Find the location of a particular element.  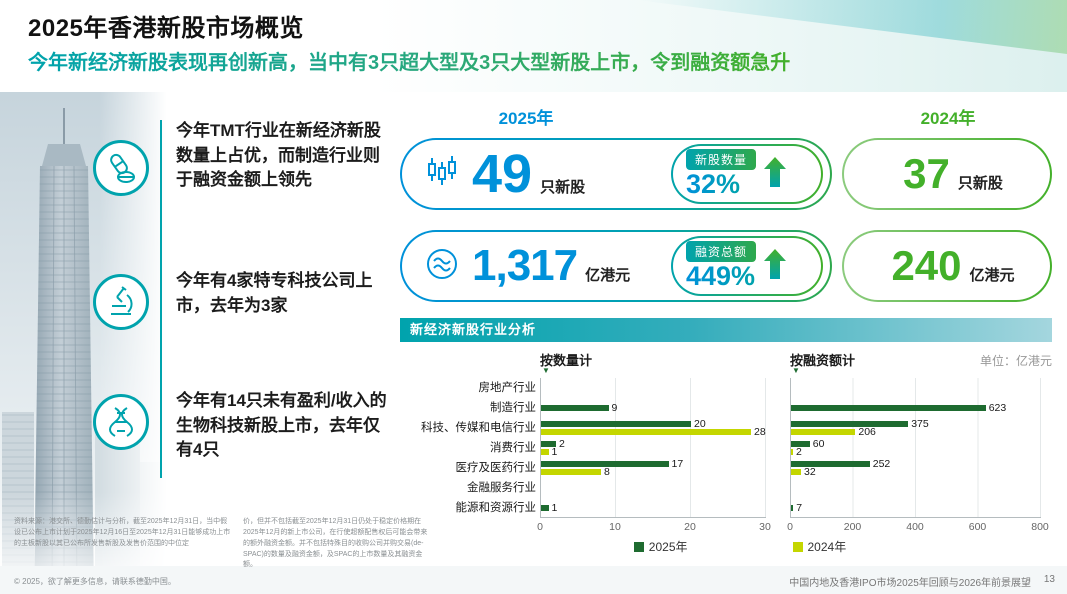

bar-value-label: 1 is located at coordinates (554, 451).